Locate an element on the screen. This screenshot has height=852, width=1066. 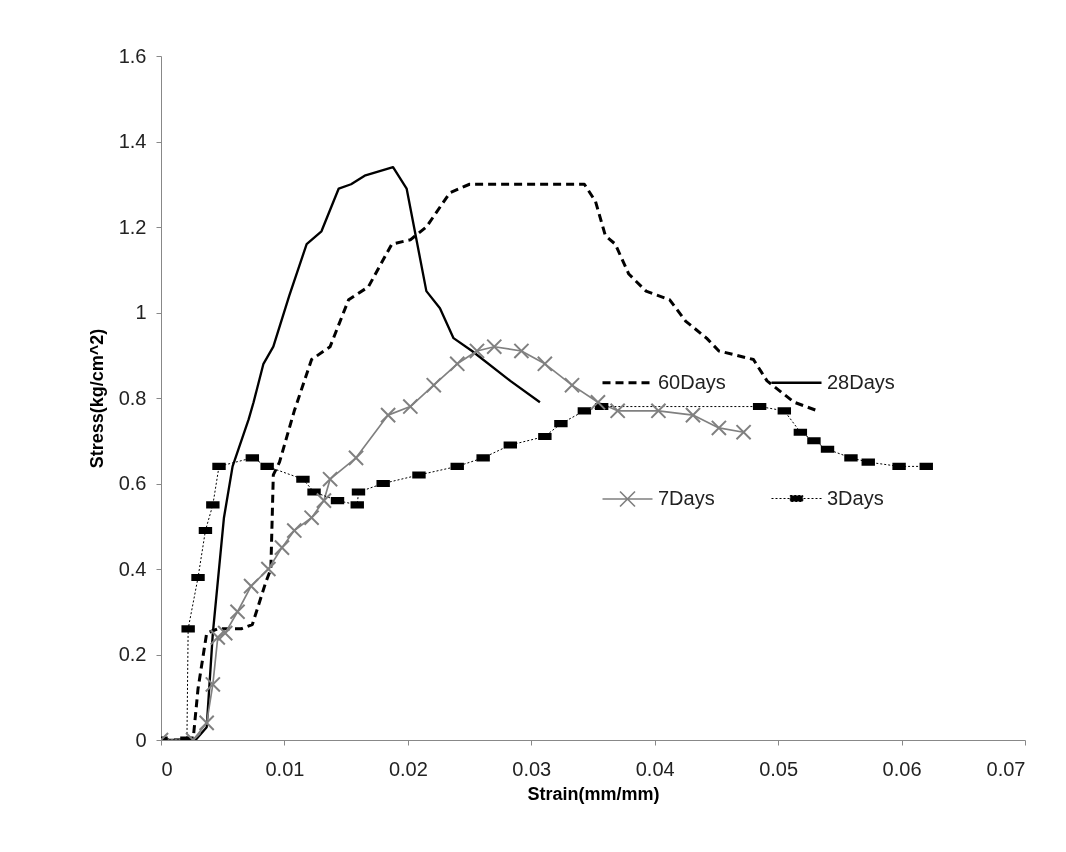
y-tick-label: 1.6 is located at coordinates (132, 55).